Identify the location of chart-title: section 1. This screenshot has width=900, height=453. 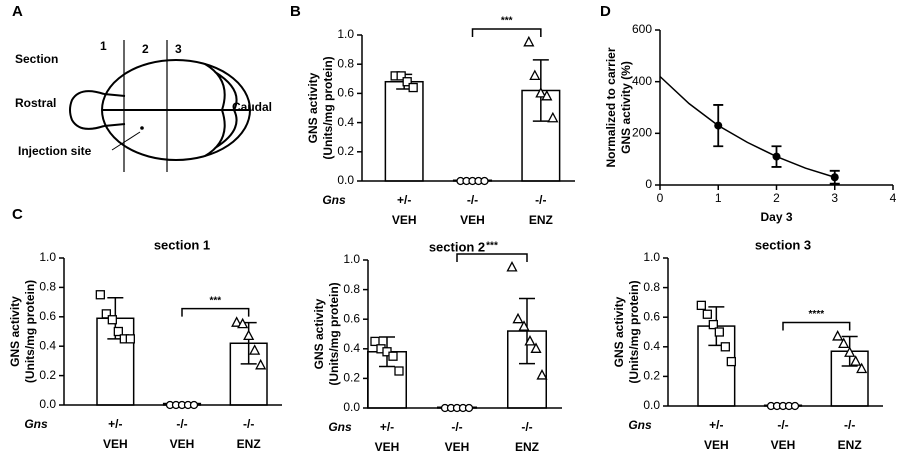
(182, 244).